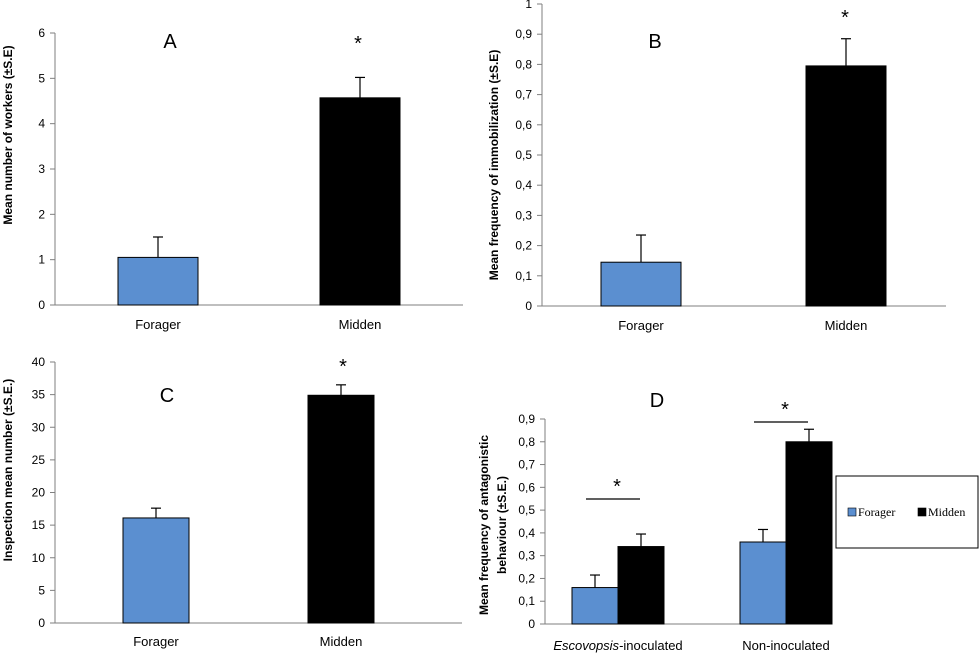 The height and width of the screenshot is (654, 980). What do you see at coordinates (170, 42) in the screenshot?
I see `panel-label-a: A` at bounding box center [170, 42].